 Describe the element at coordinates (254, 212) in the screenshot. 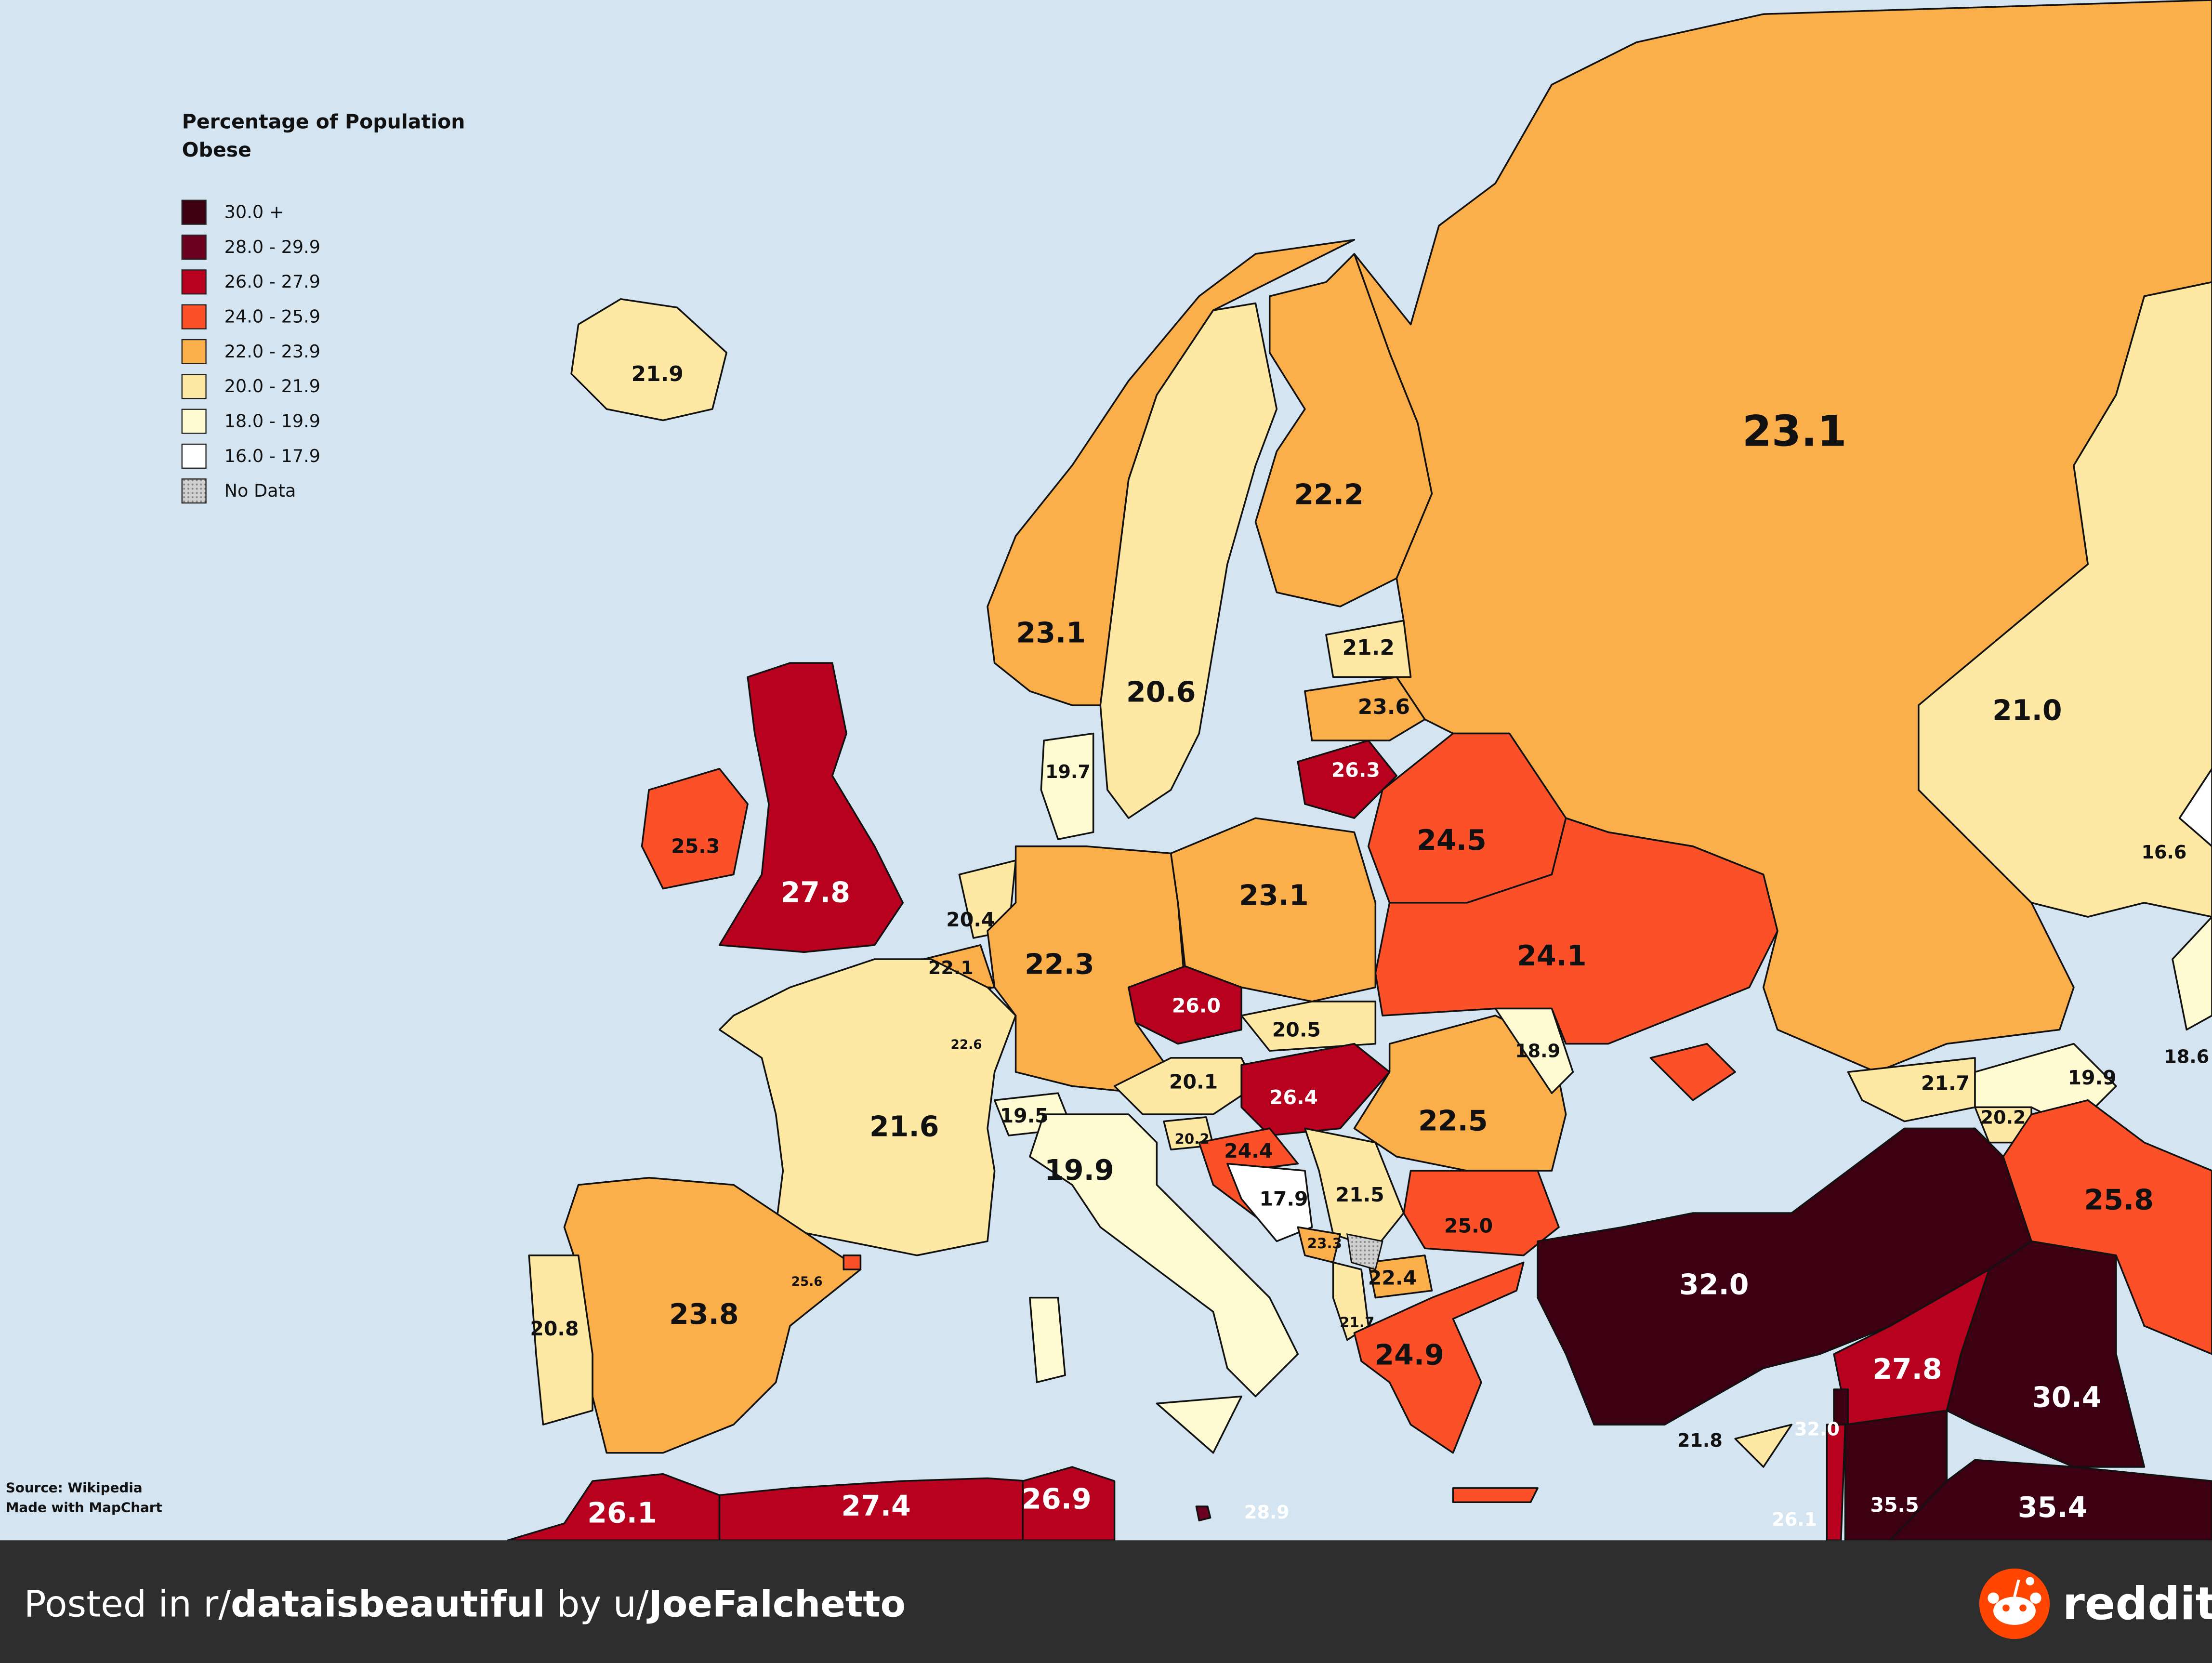

I see `legend-label: 30.0 +` at that location.